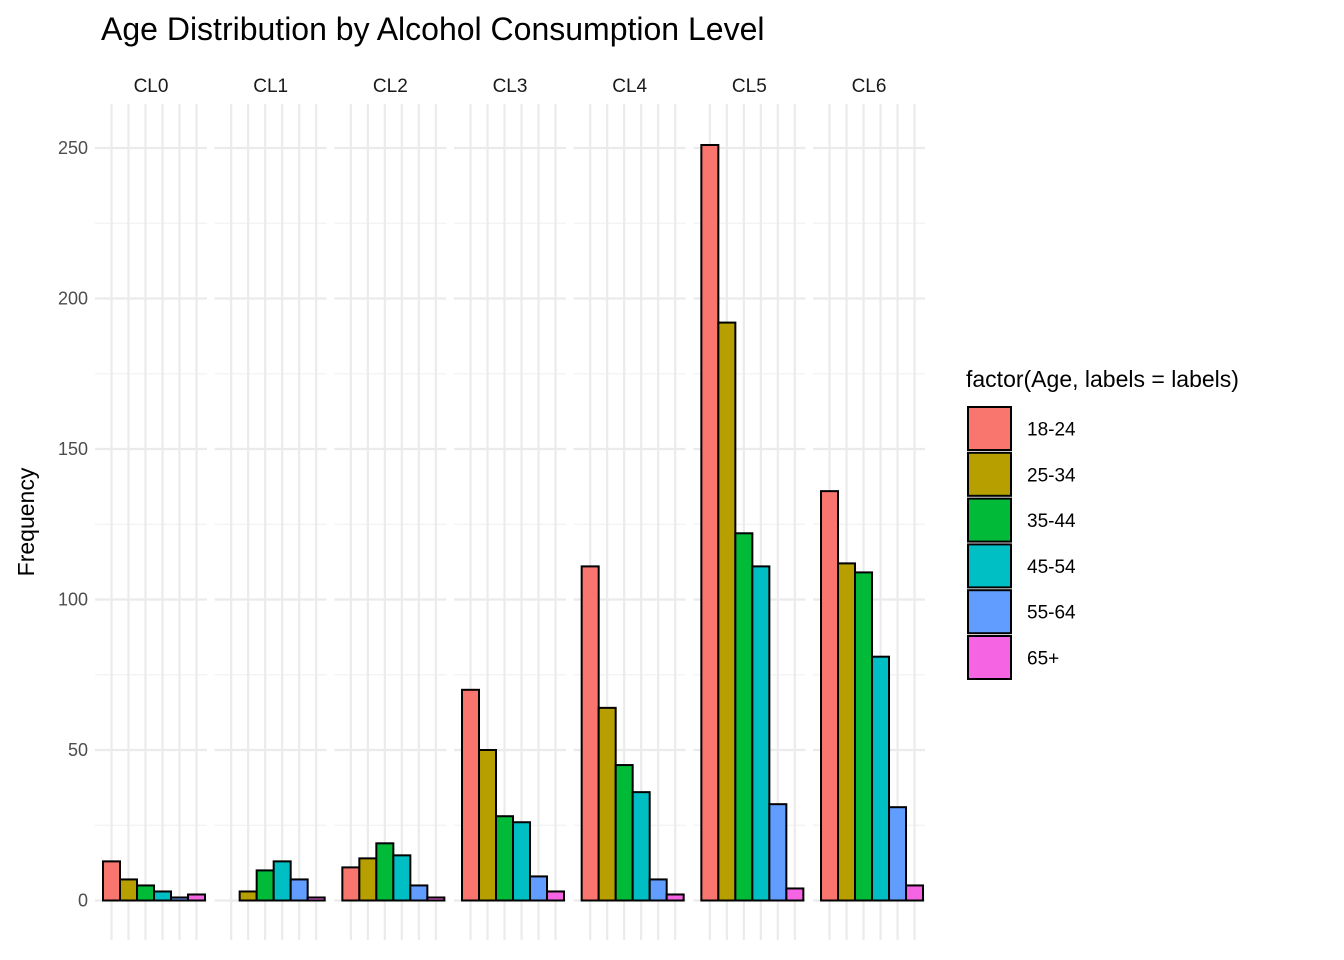 This screenshot has width=1344, height=960. I want to click on y-tick-label: 200, so click(73, 299).